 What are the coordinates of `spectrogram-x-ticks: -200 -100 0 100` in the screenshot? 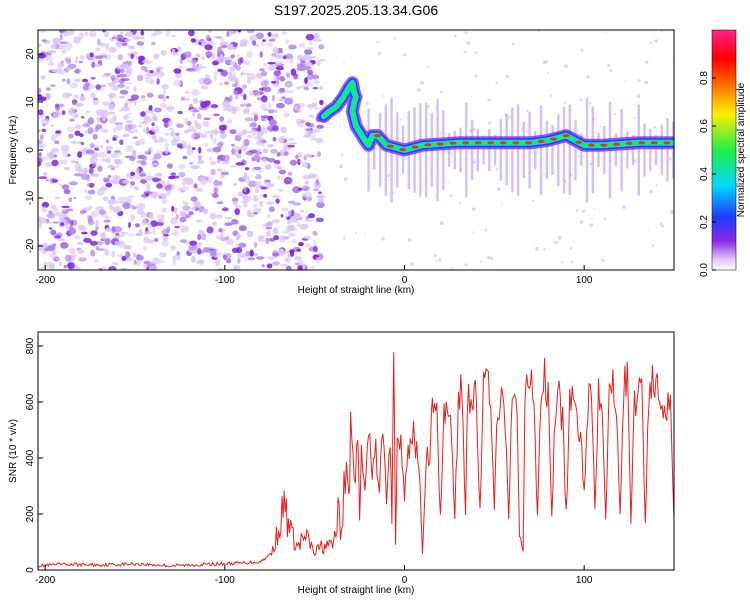 It's located at (314, 275).